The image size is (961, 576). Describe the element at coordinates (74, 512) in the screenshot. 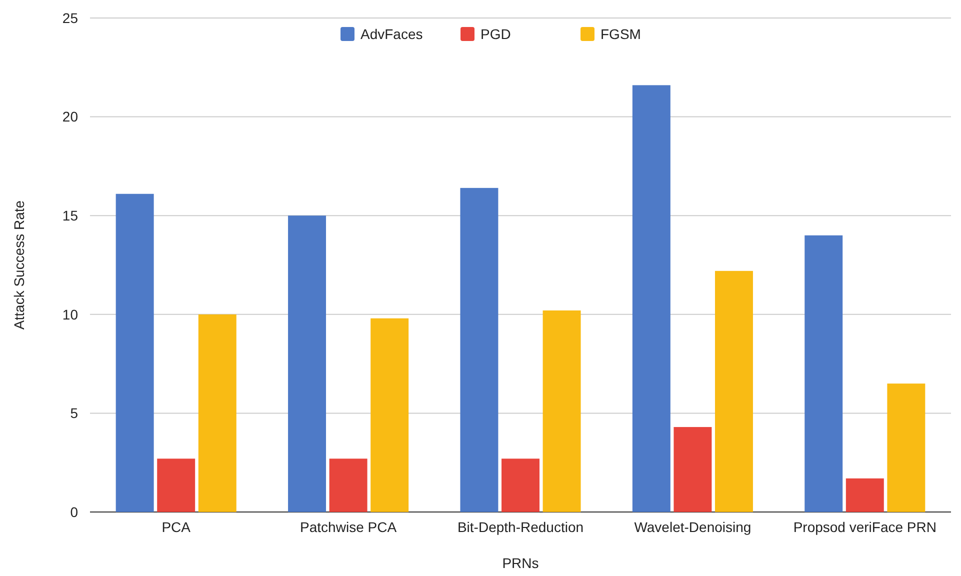

I see `y-tick-label: 0` at that location.